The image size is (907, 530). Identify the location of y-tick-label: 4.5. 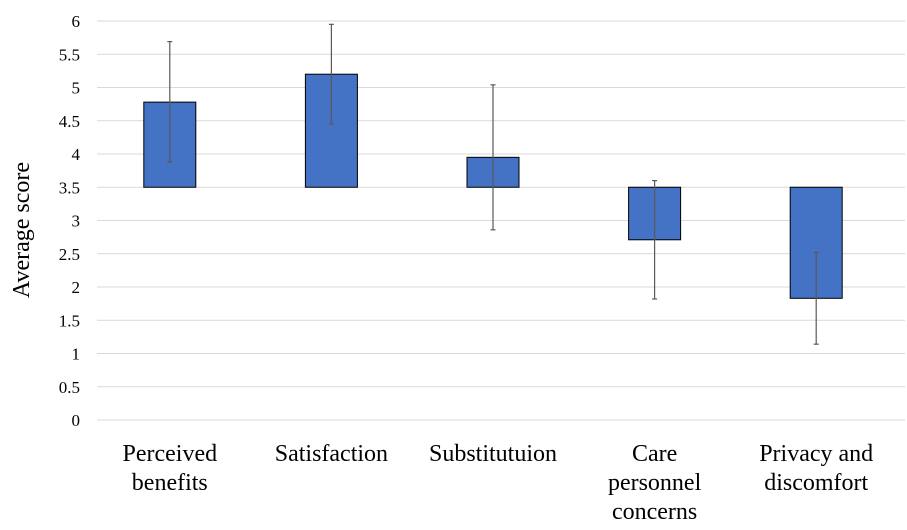
(69, 121).